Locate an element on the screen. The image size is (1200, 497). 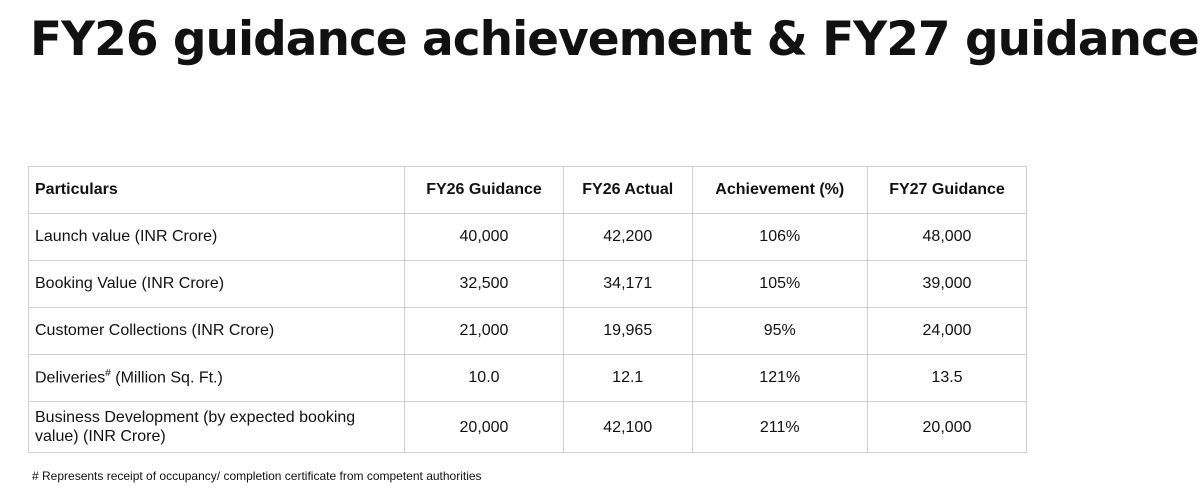
table-cell: 42,200 is located at coordinates (627, 237).